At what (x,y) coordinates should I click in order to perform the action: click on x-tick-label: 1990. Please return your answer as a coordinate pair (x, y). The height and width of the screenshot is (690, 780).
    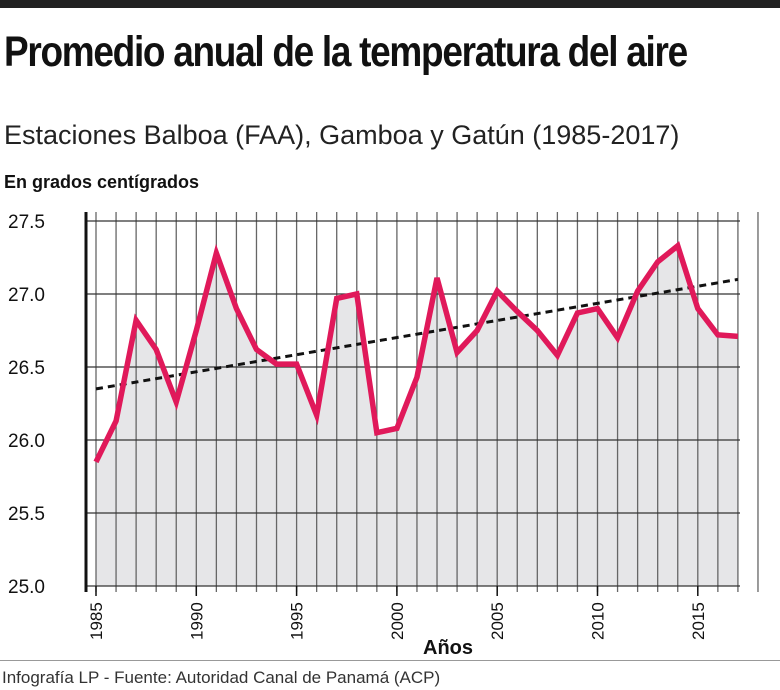
    Looking at the image, I should click on (196, 621).